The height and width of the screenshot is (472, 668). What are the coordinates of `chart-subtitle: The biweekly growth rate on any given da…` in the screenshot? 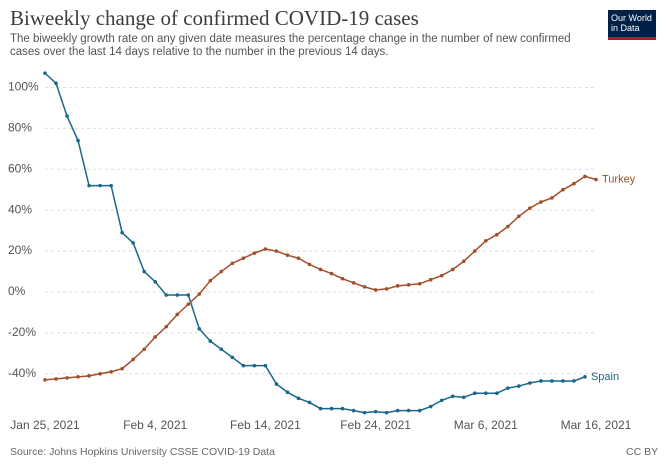 It's located at (290, 45).